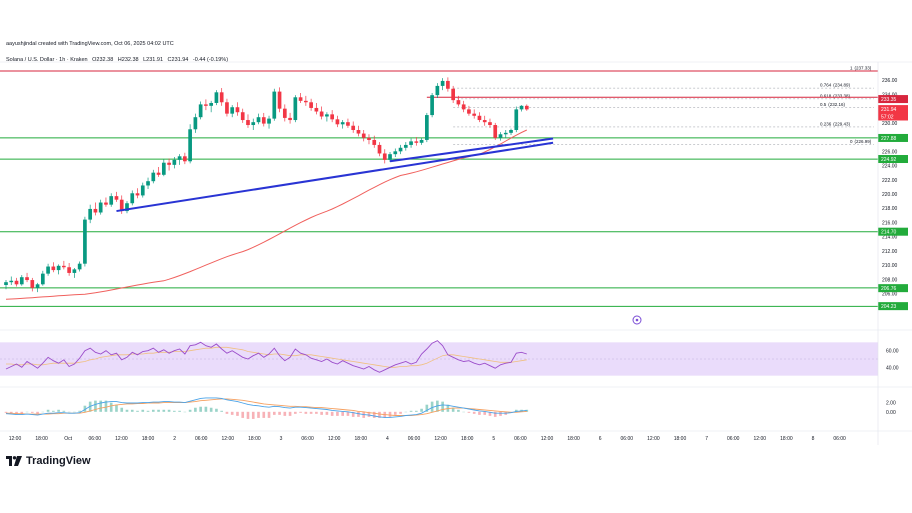  I want to click on fib-level-label: 0.5 (232.16), so click(833, 104).